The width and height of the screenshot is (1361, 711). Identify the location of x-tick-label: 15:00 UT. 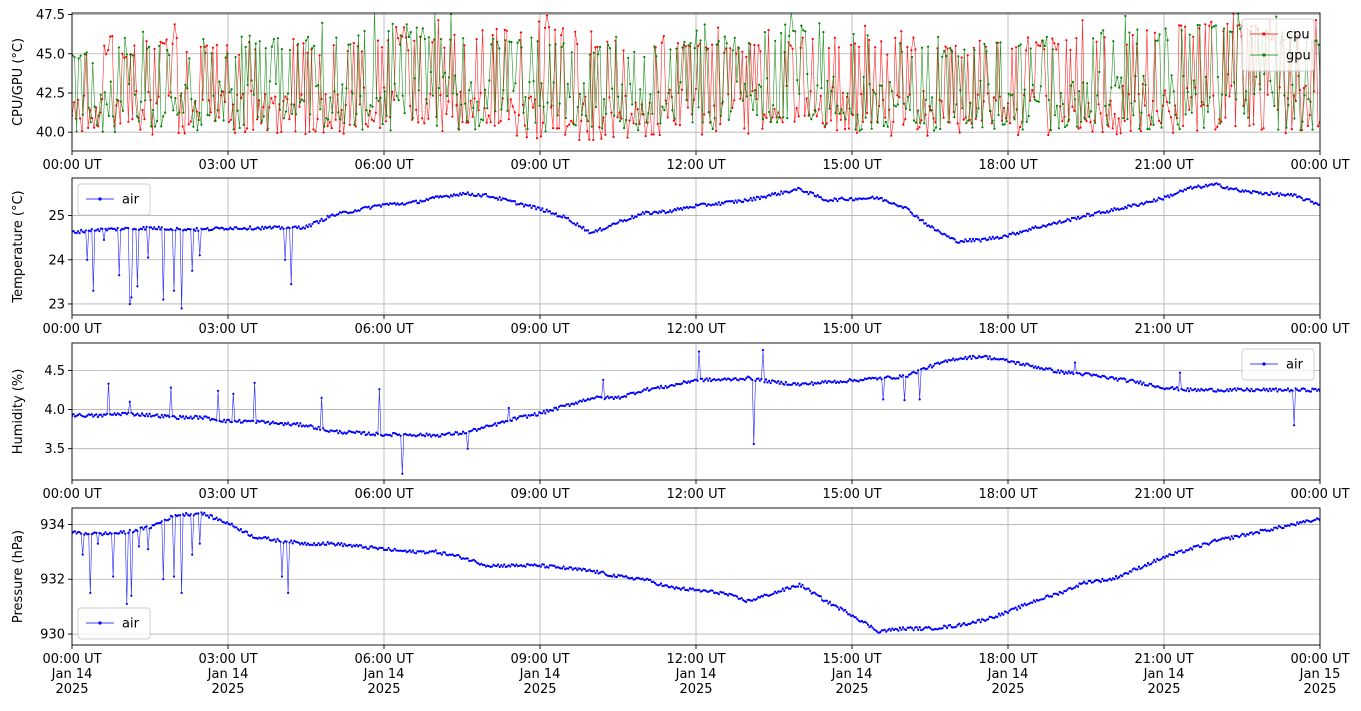
(851, 659).